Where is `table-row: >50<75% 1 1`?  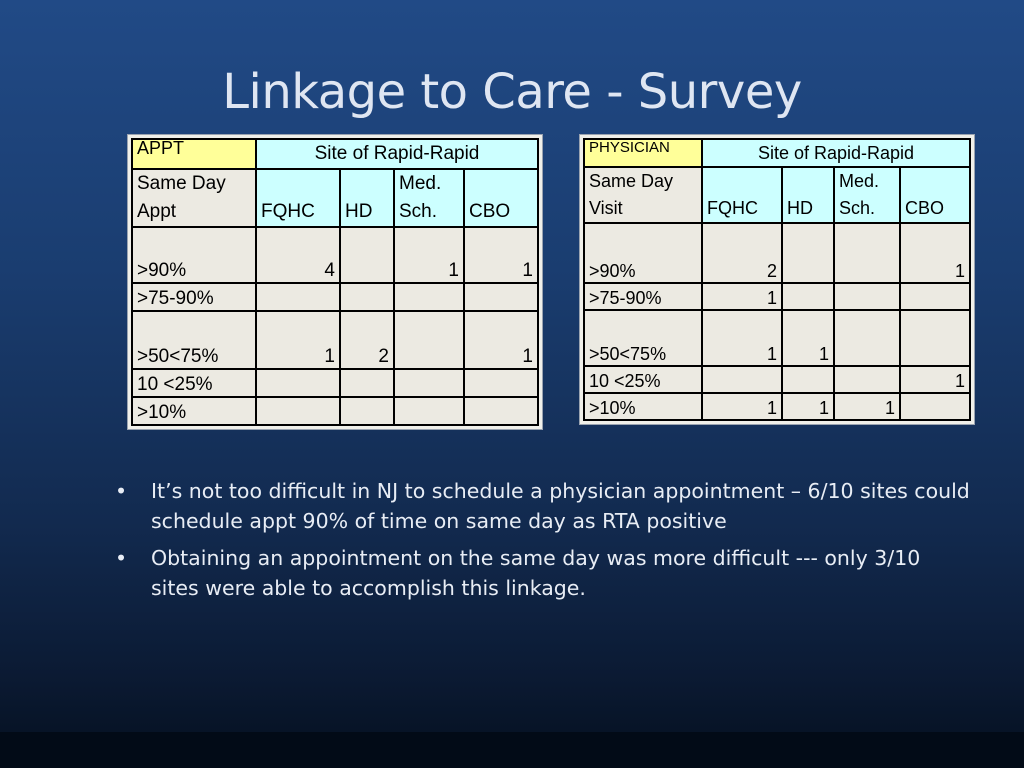 table-row: >50<75% 1 1 is located at coordinates (777, 338).